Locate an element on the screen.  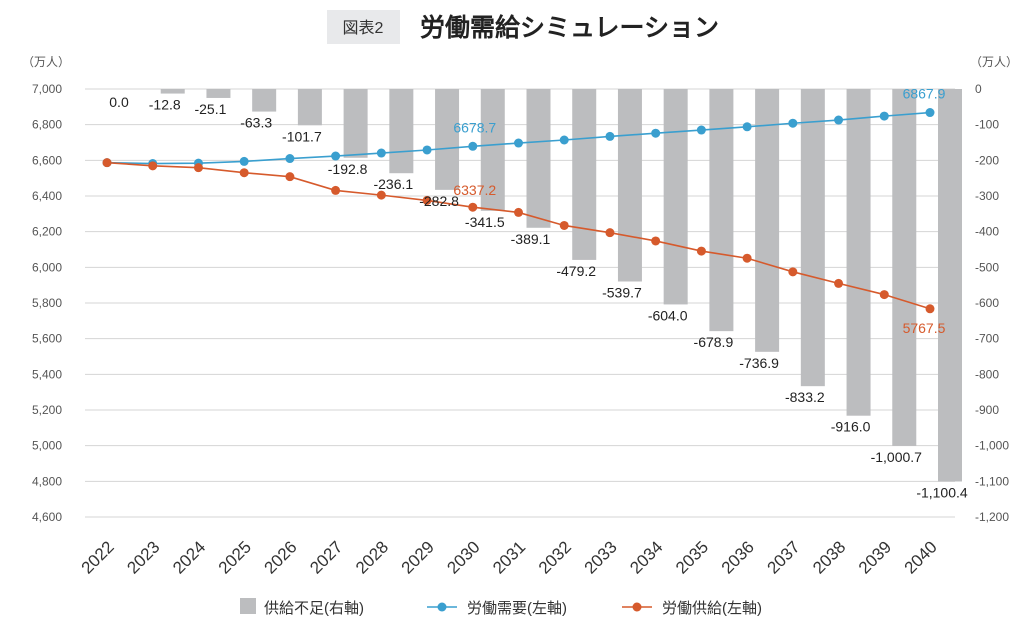
left-tick-label: 5,800 is located at coordinates (47, 303).